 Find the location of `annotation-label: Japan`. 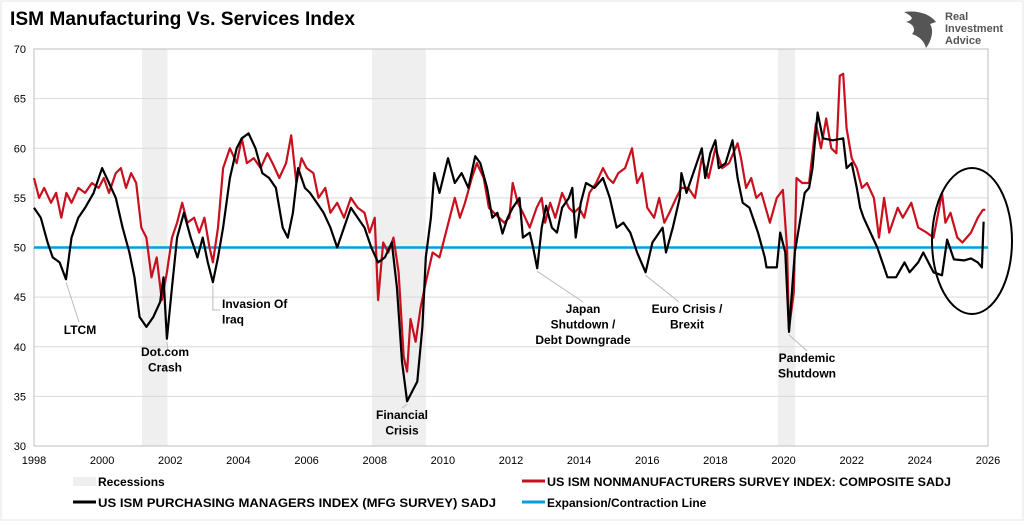

annotation-label: Japan is located at coordinates (583, 309).